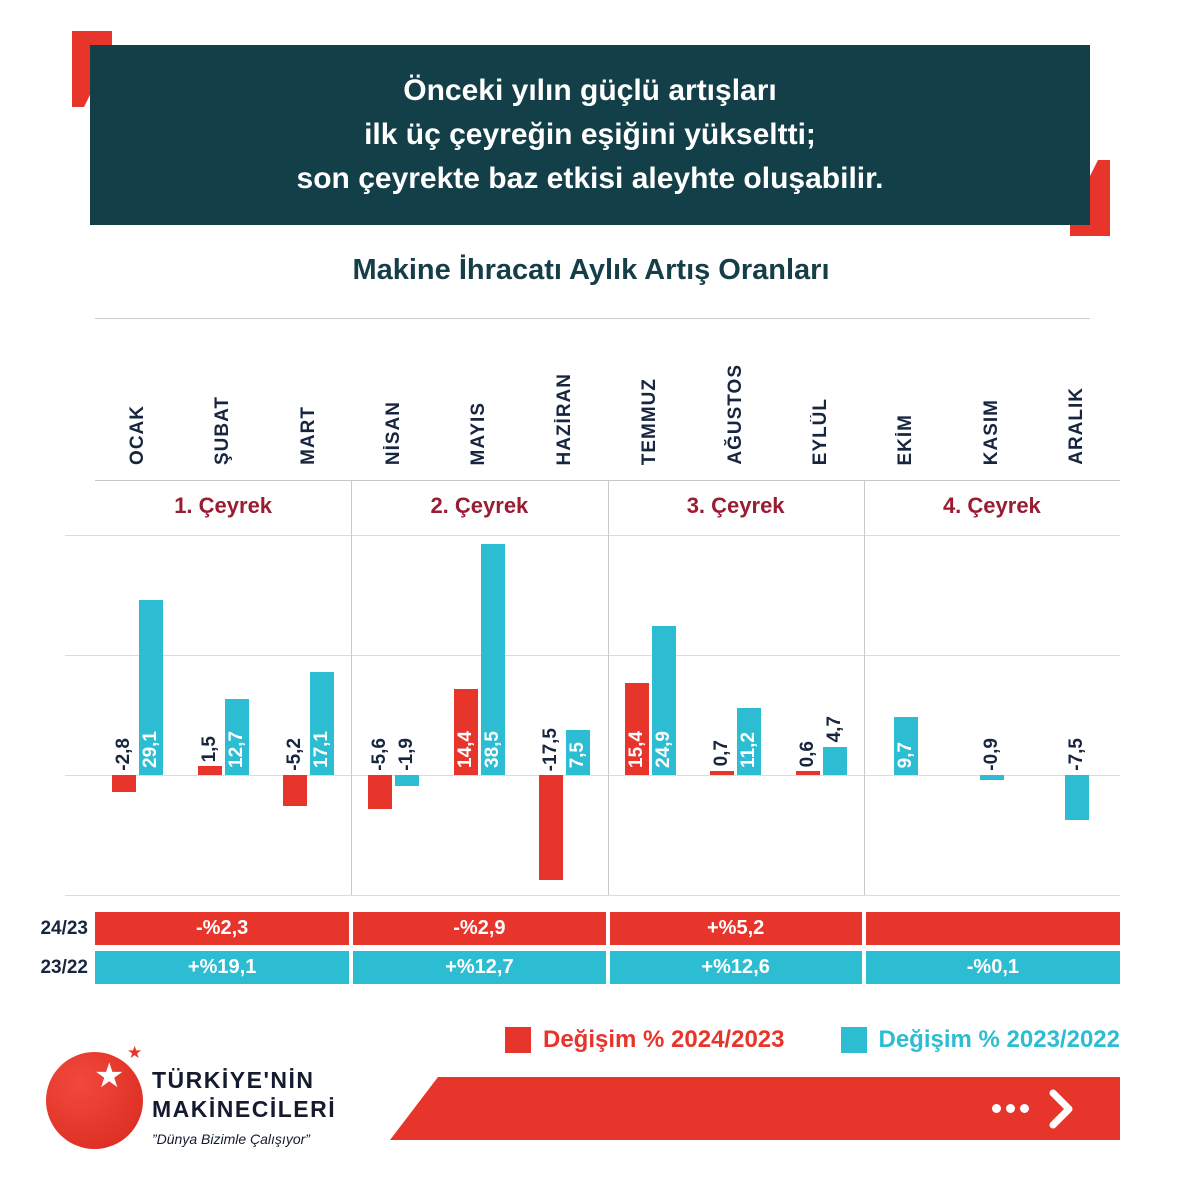  Describe the element at coordinates (664, 1039) in the screenshot. I see `legend-label: Değişim % 2024/2023` at that location.